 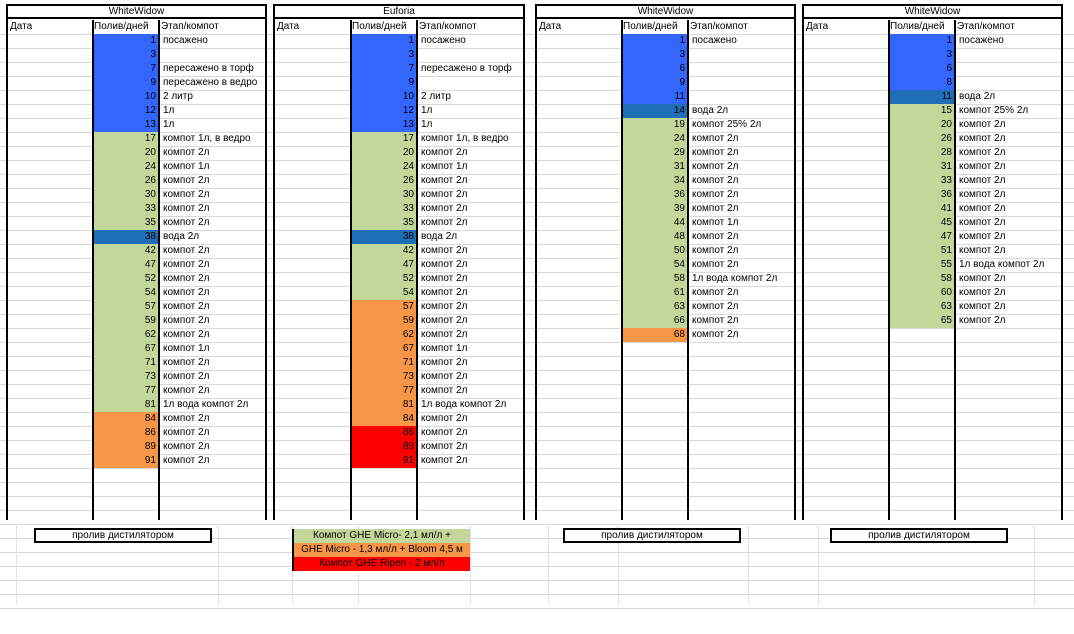 I want to click on legend-row-orange: GHE Micro - 1,3 мл/л + Bloom 4,5 м, so click(x=382, y=550).